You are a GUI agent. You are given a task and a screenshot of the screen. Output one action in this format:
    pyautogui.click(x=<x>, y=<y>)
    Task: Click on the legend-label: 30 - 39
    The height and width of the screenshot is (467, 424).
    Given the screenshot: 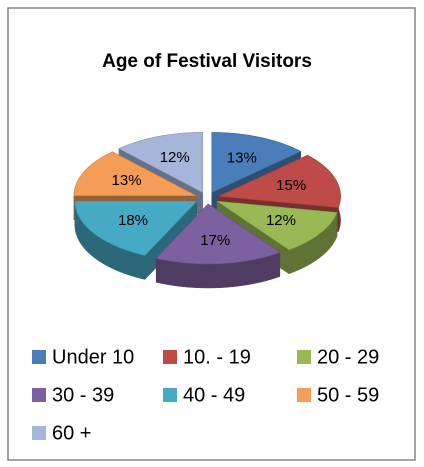 What is the action you would take?
    pyautogui.click(x=83, y=395)
    